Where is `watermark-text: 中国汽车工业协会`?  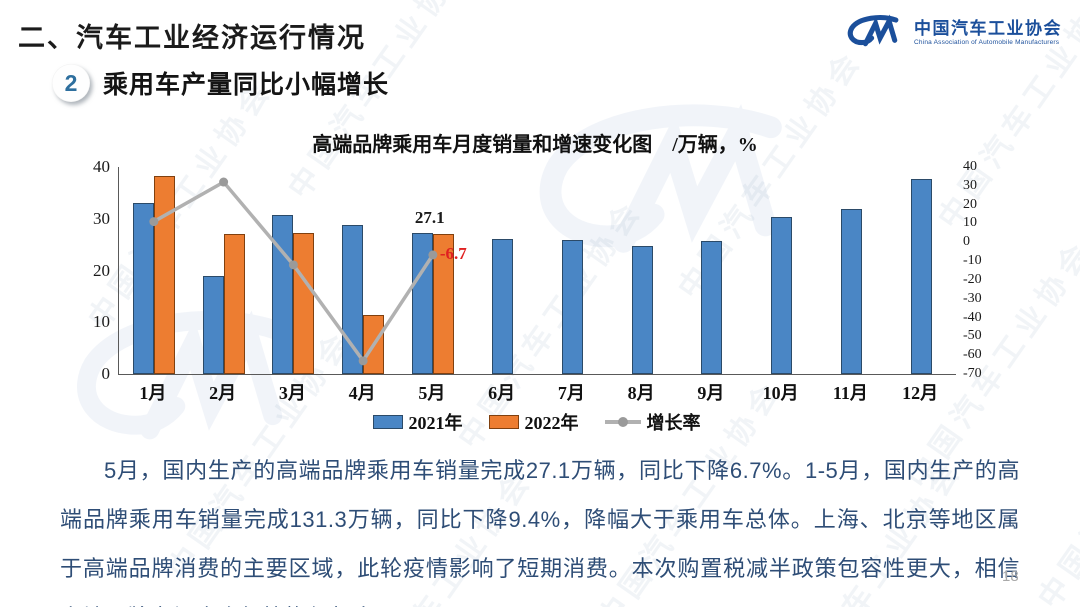 watermark-text: 中国汽车工业协会 is located at coordinates (1056, 480).